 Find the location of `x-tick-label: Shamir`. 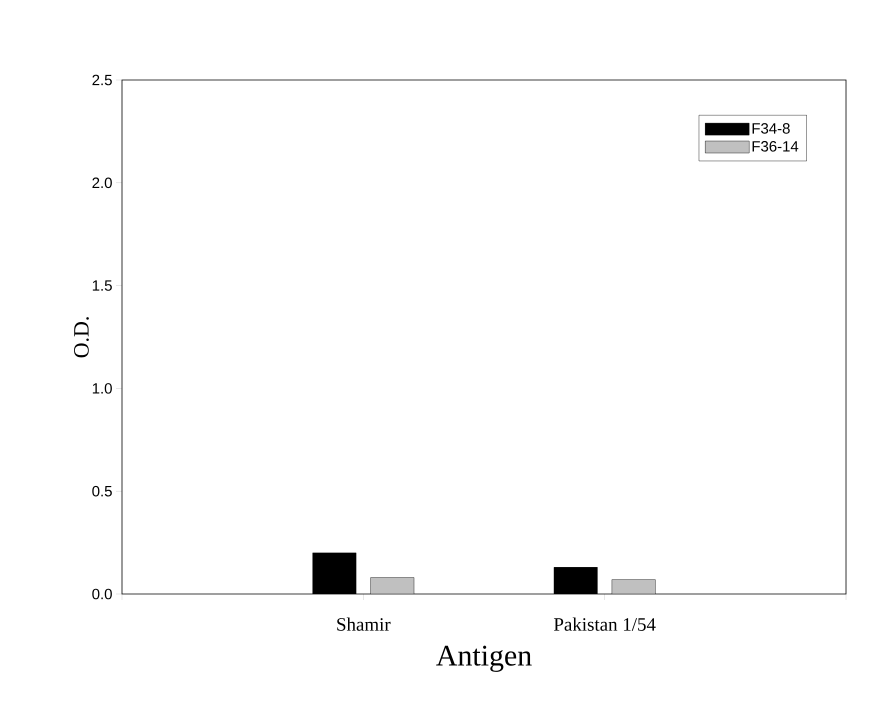

x-tick-label: Shamir is located at coordinates (364, 624).